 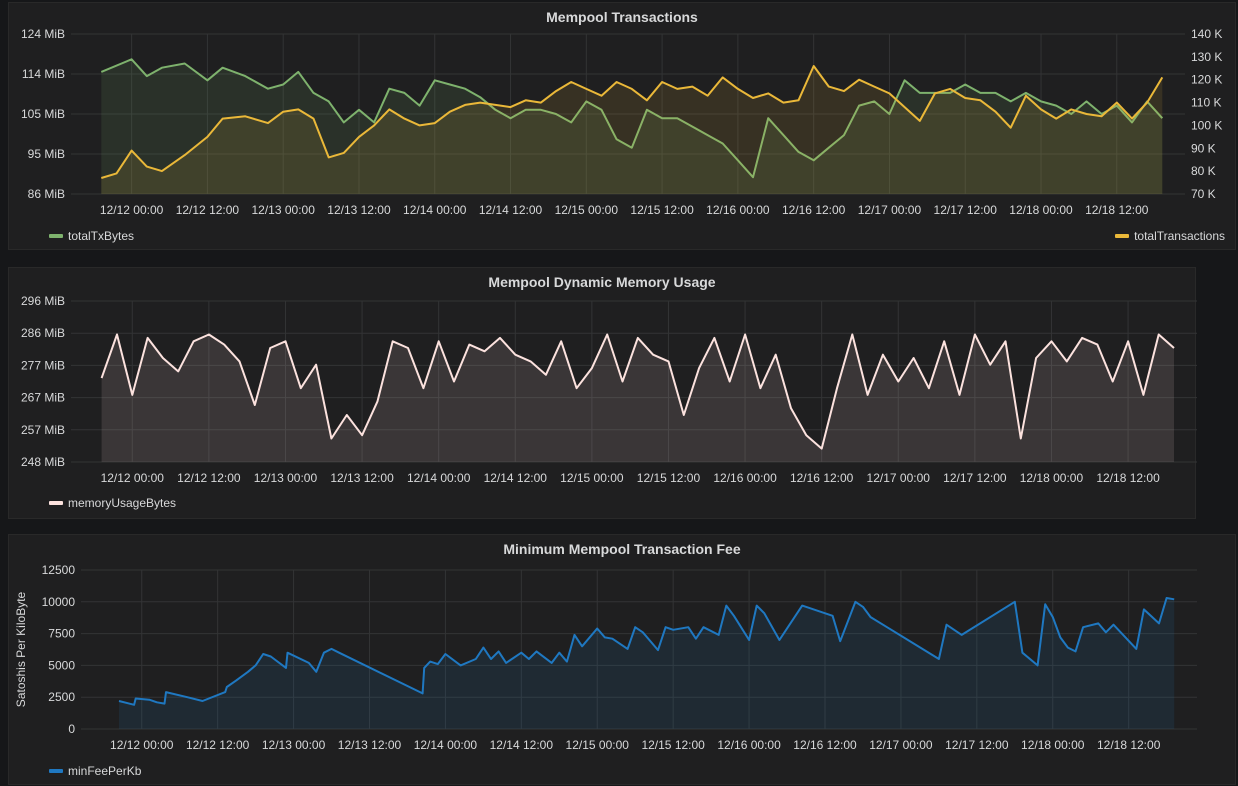 I want to click on legend-label: memoryUsageBytes, so click(x=122, y=503).